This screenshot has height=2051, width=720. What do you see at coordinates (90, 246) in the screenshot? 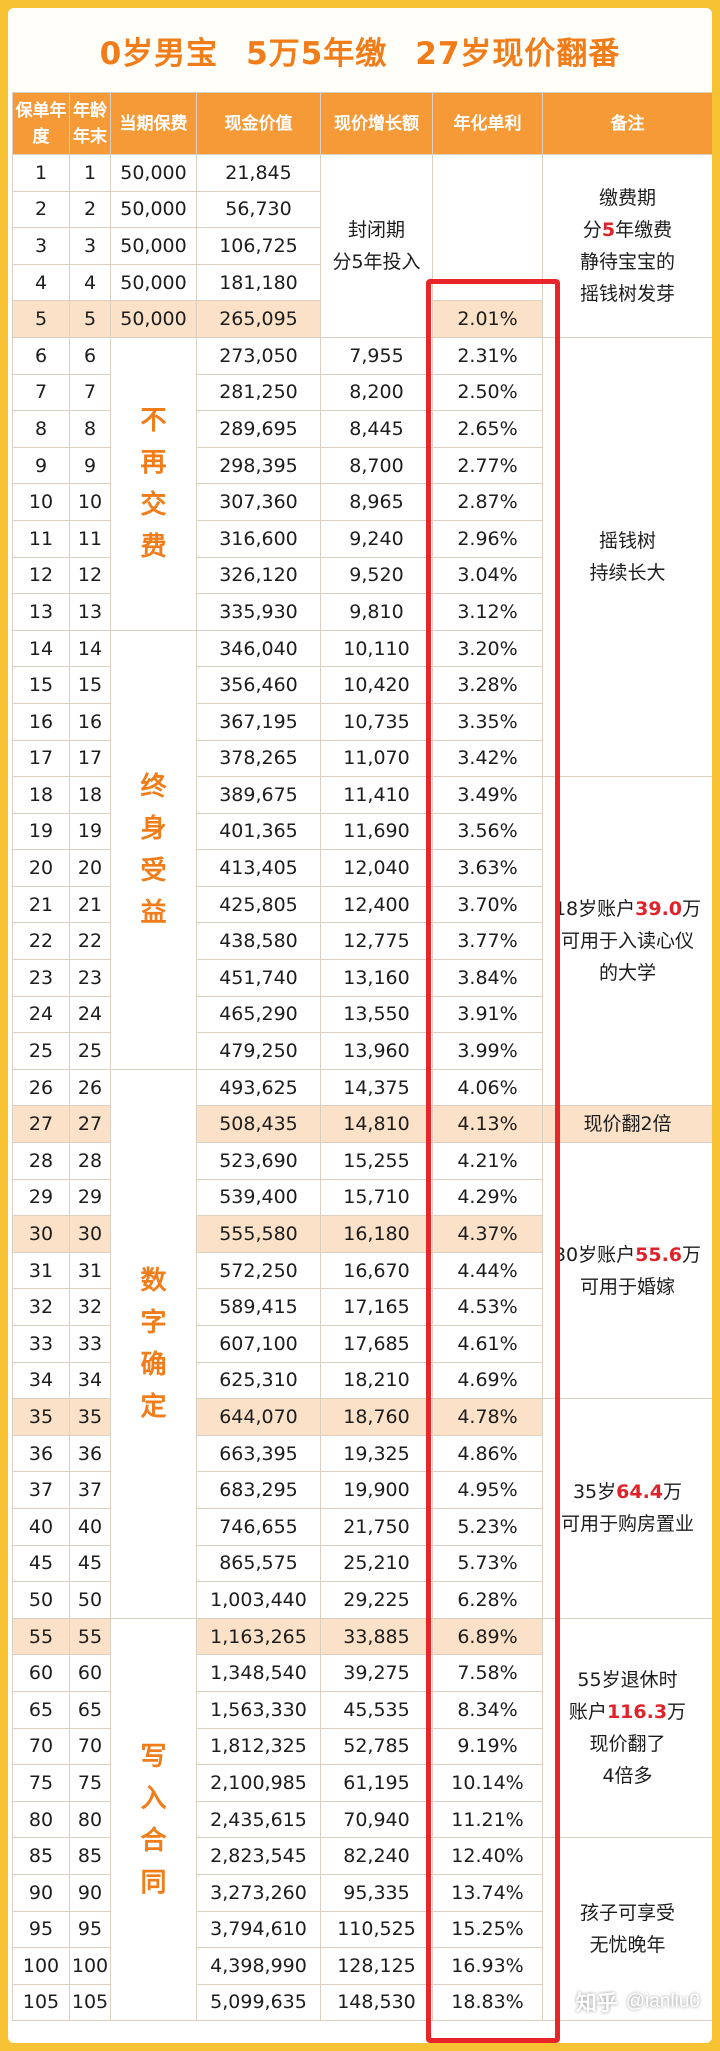
I see `age-cell: 3` at bounding box center [90, 246].